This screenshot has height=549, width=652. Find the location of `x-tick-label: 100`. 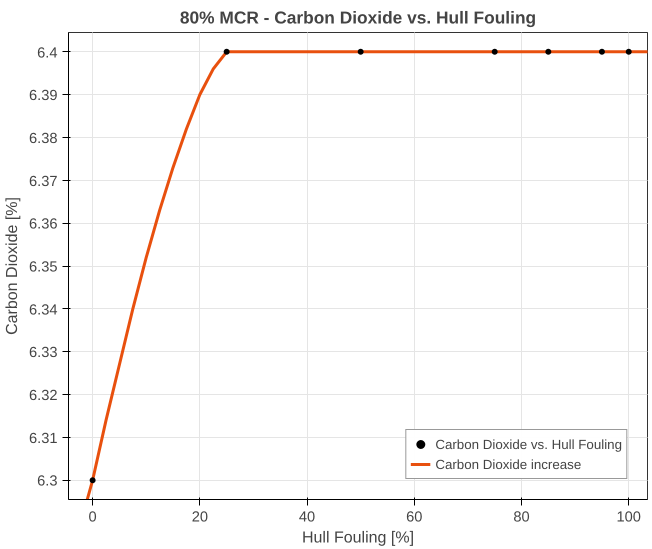

x-tick-label: 100 is located at coordinates (628, 518).